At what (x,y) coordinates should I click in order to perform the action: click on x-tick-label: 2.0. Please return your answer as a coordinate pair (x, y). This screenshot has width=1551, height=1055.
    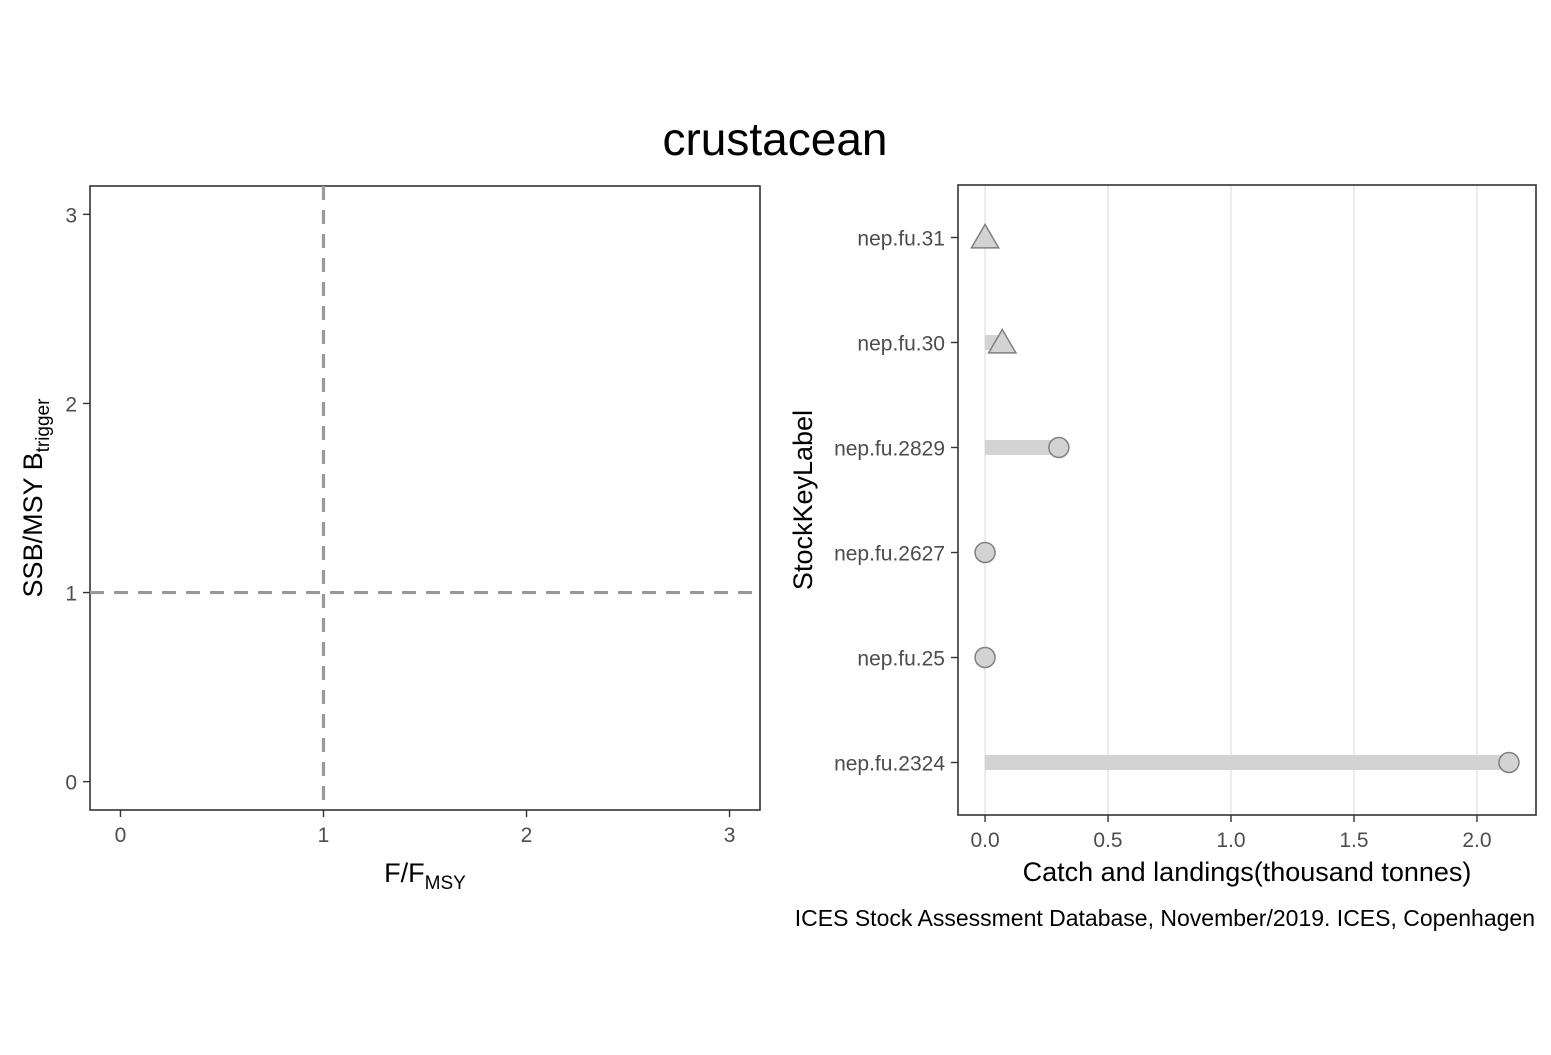
    Looking at the image, I should click on (1476, 840).